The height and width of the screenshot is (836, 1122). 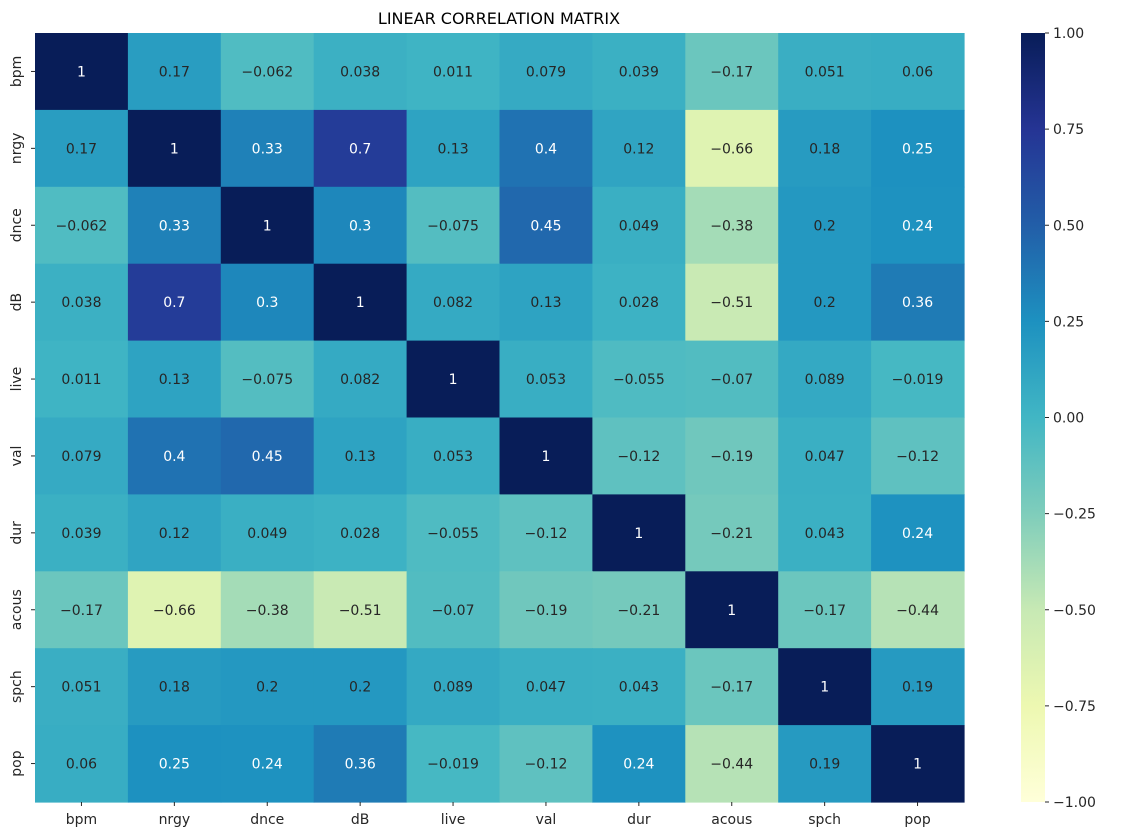 I want to click on colorbar-tick-label-0: 1.00, so click(x=1068, y=34).